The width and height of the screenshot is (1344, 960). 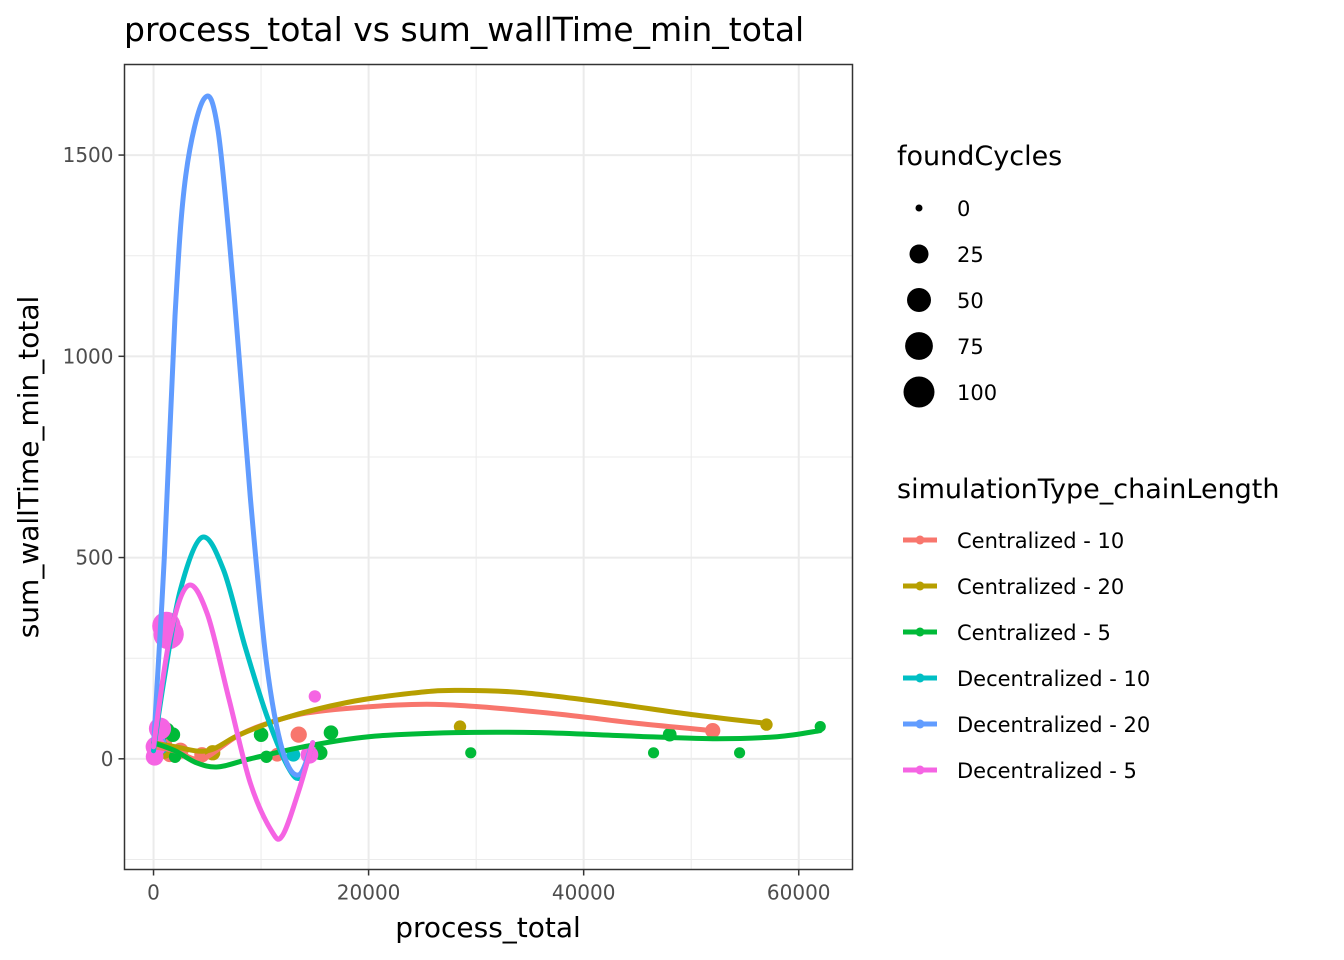 I want to click on color-legend-title: simulationType_chainLength, so click(x=1088, y=489).